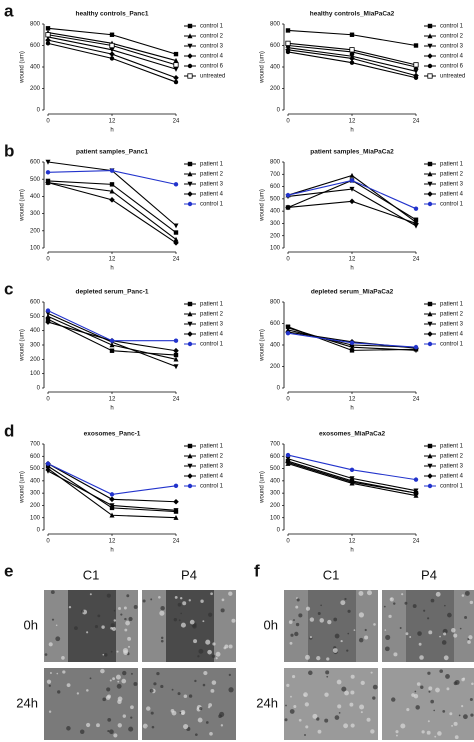  Describe the element at coordinates (452, 67) in the screenshot. I see `legend-label: control 6` at that location.